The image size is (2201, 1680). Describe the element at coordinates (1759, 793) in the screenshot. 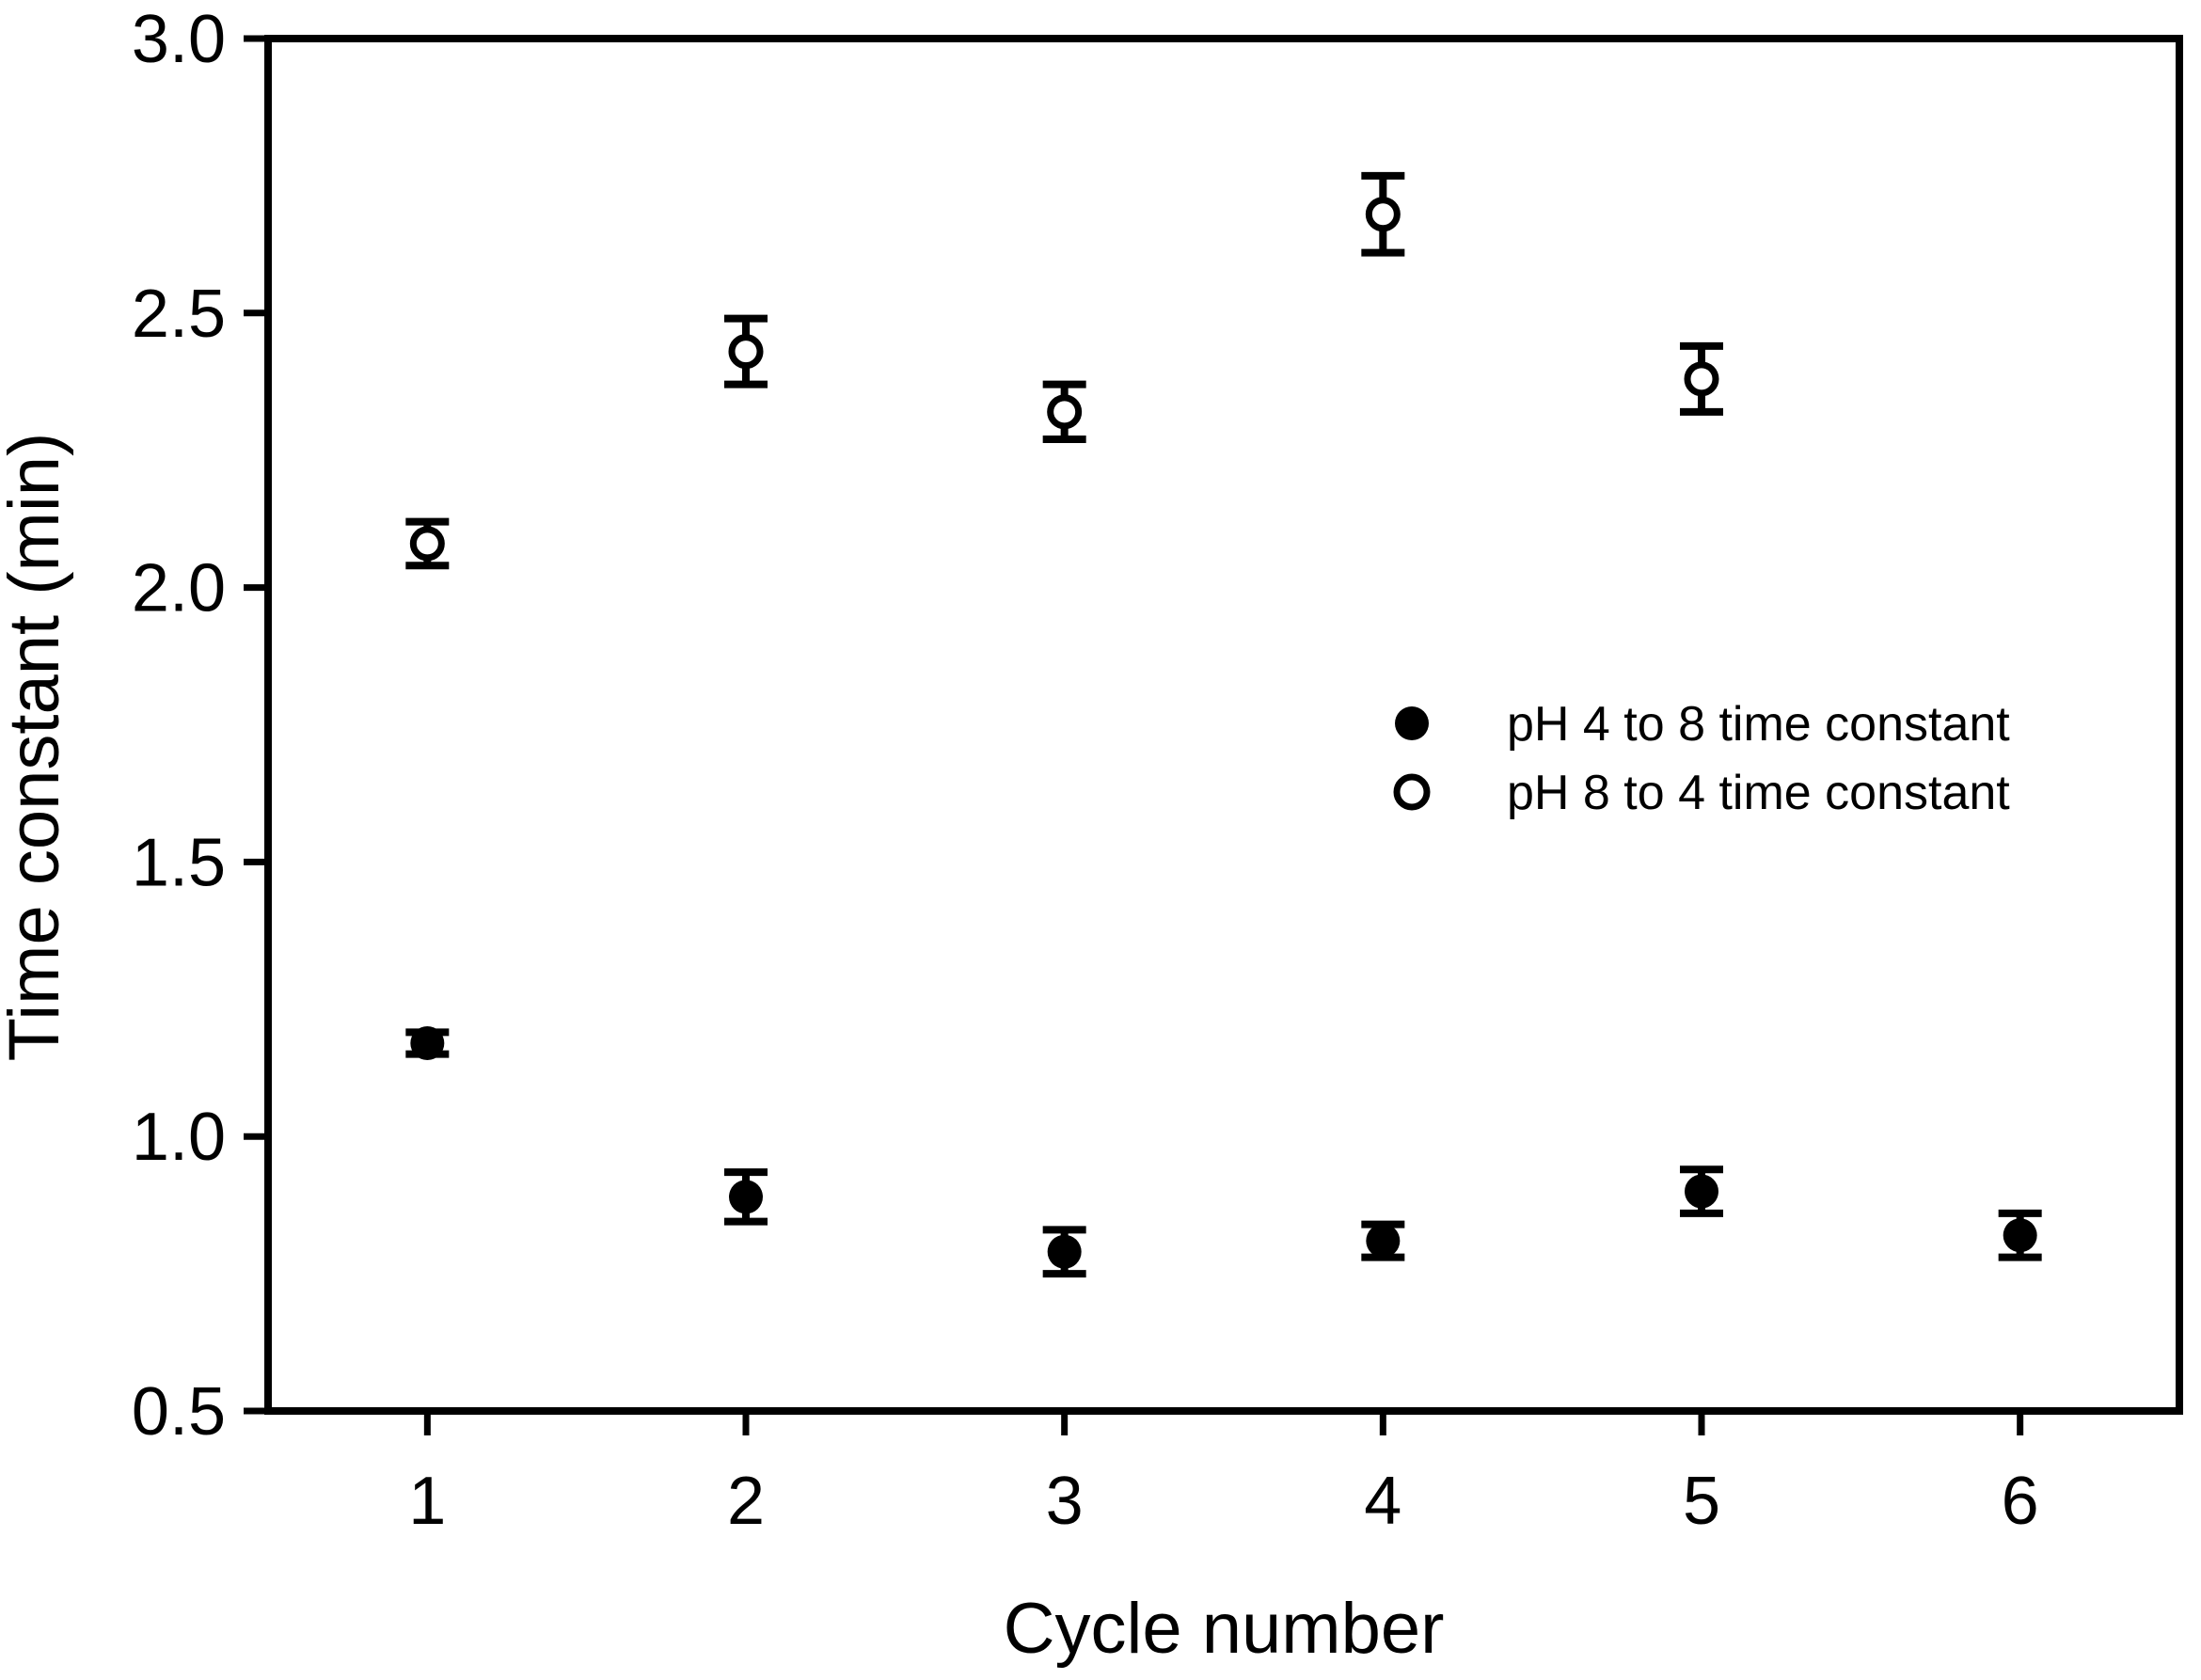

I see `legend-label-ph-8-to-4: pH 8 to 4 time constant` at that location.